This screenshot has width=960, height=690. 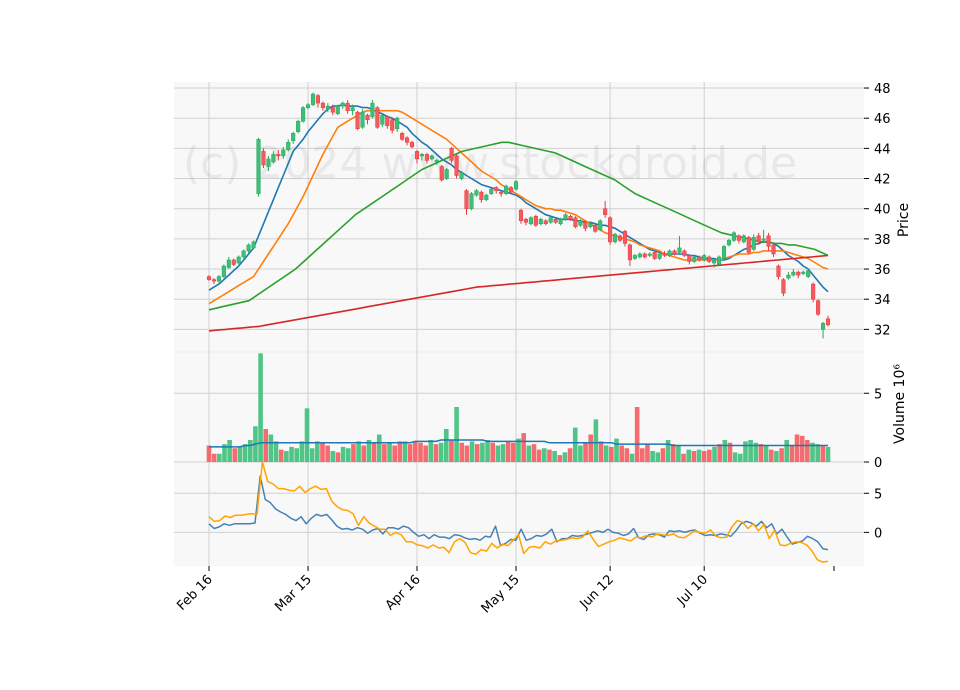 I want to click on price-tick-label: 36, so click(x=882, y=270).